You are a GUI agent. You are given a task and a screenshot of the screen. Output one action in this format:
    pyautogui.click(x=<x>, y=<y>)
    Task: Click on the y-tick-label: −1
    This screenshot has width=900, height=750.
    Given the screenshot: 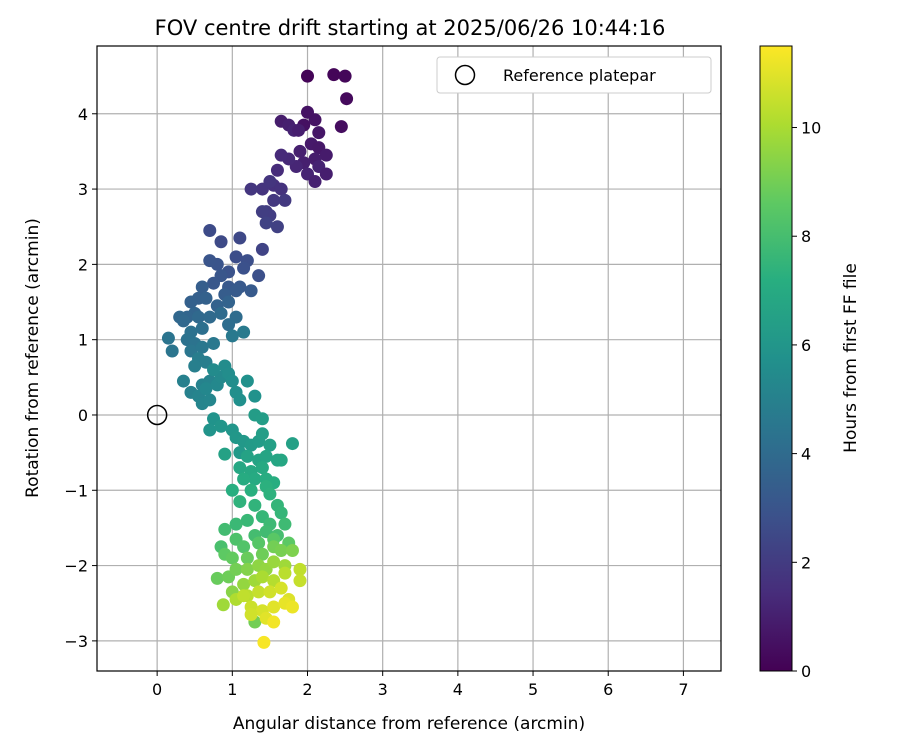 What is the action you would take?
    pyautogui.click(x=76, y=490)
    